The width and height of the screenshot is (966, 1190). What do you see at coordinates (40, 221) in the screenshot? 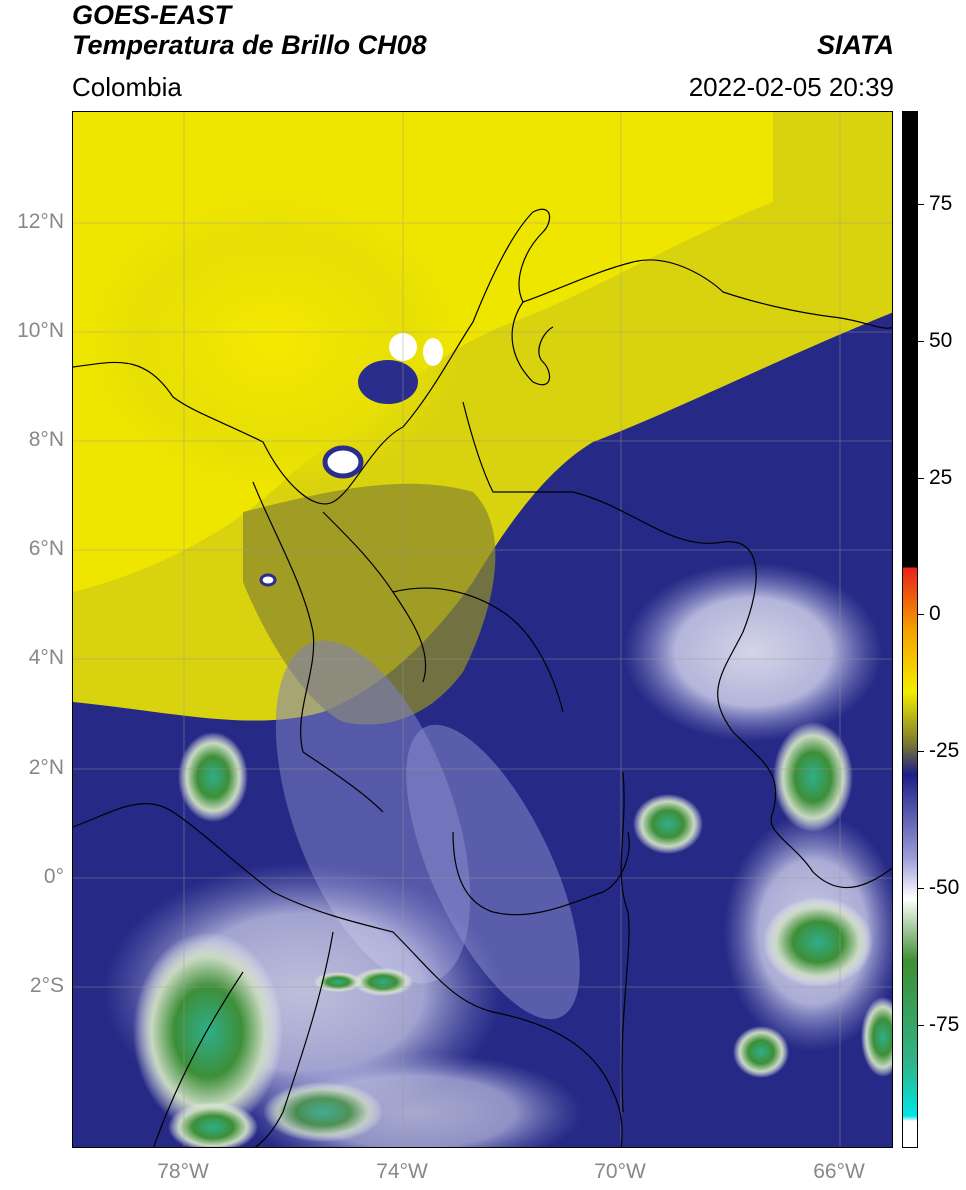
I see `lat-label: 12°N` at bounding box center [40, 221].